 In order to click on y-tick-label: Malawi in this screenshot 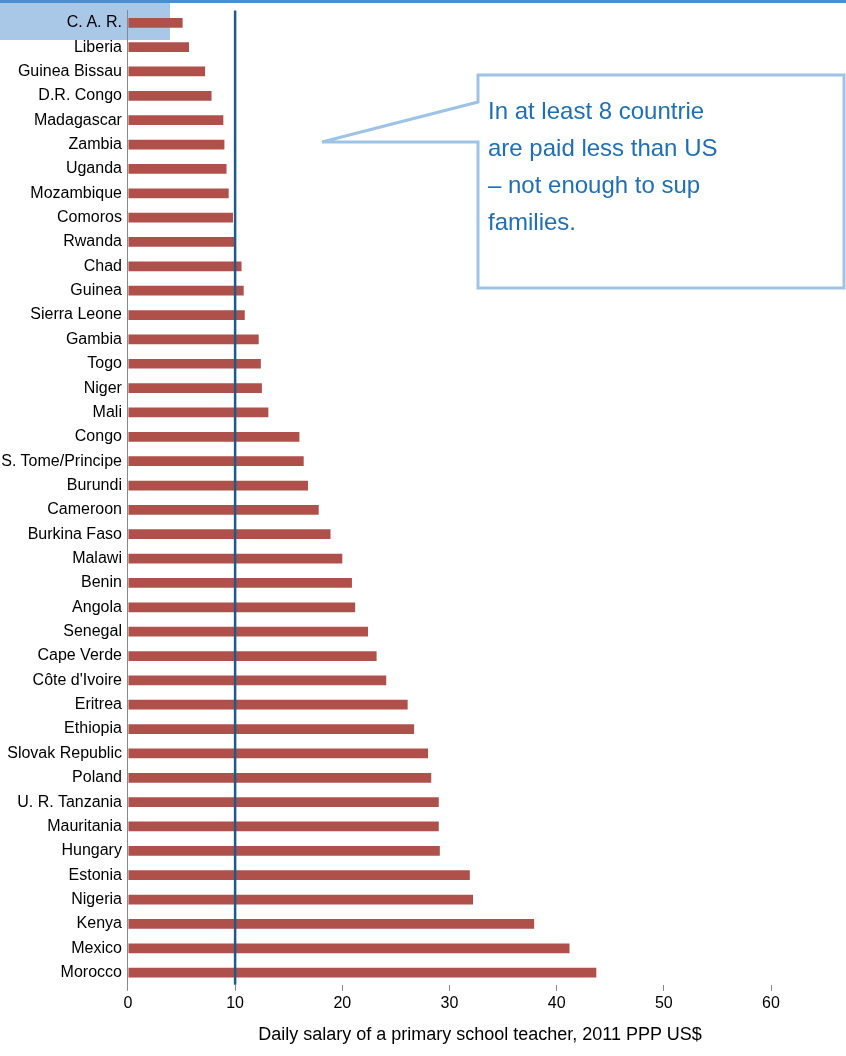, I will do `click(97, 557)`.